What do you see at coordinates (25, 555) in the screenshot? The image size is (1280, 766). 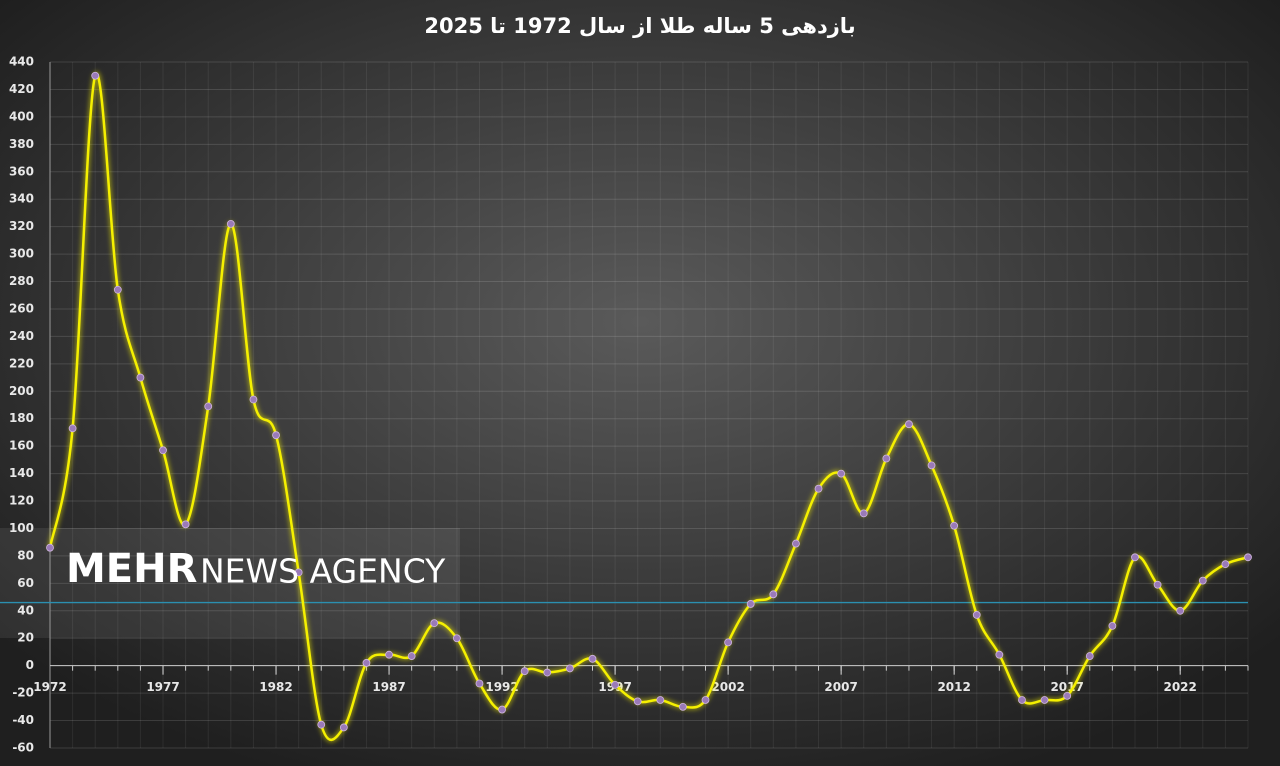 I see `y-tick-label: 80` at bounding box center [25, 555].